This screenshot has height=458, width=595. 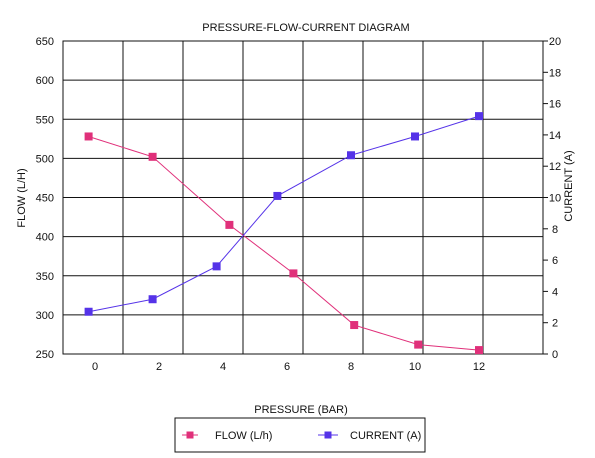 I want to click on y-left-tick-label: 350, so click(x=45, y=277).